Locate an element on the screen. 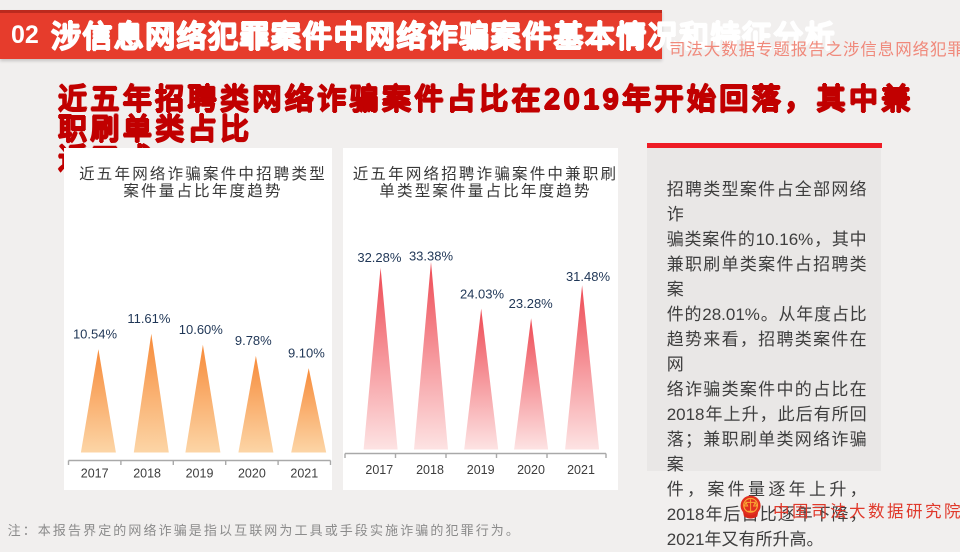 The width and height of the screenshot is (960, 552). svg-text: 24.03% is located at coordinates (482, 294).